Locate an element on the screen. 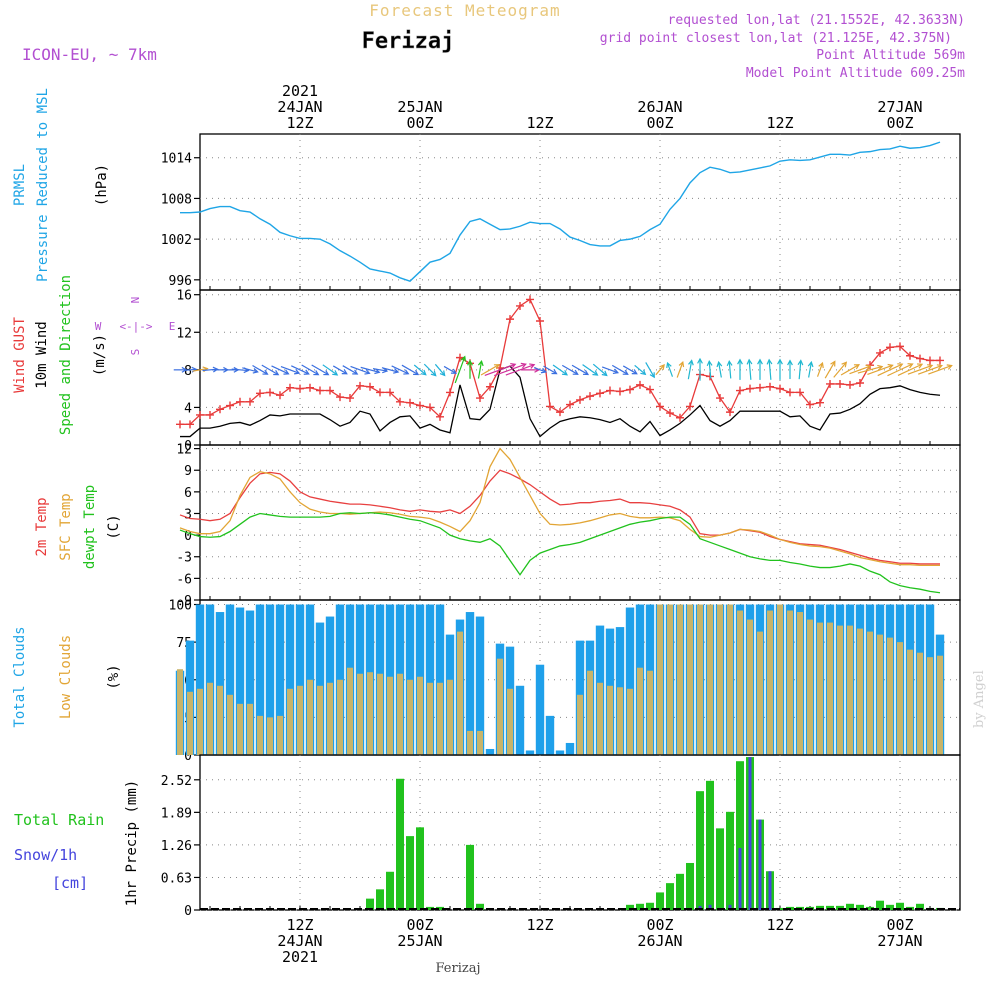 Image resolution: width=1000 pixels, height=1000 pixels. clouds-axis-label: Total Clouds is located at coordinates (20, 676).